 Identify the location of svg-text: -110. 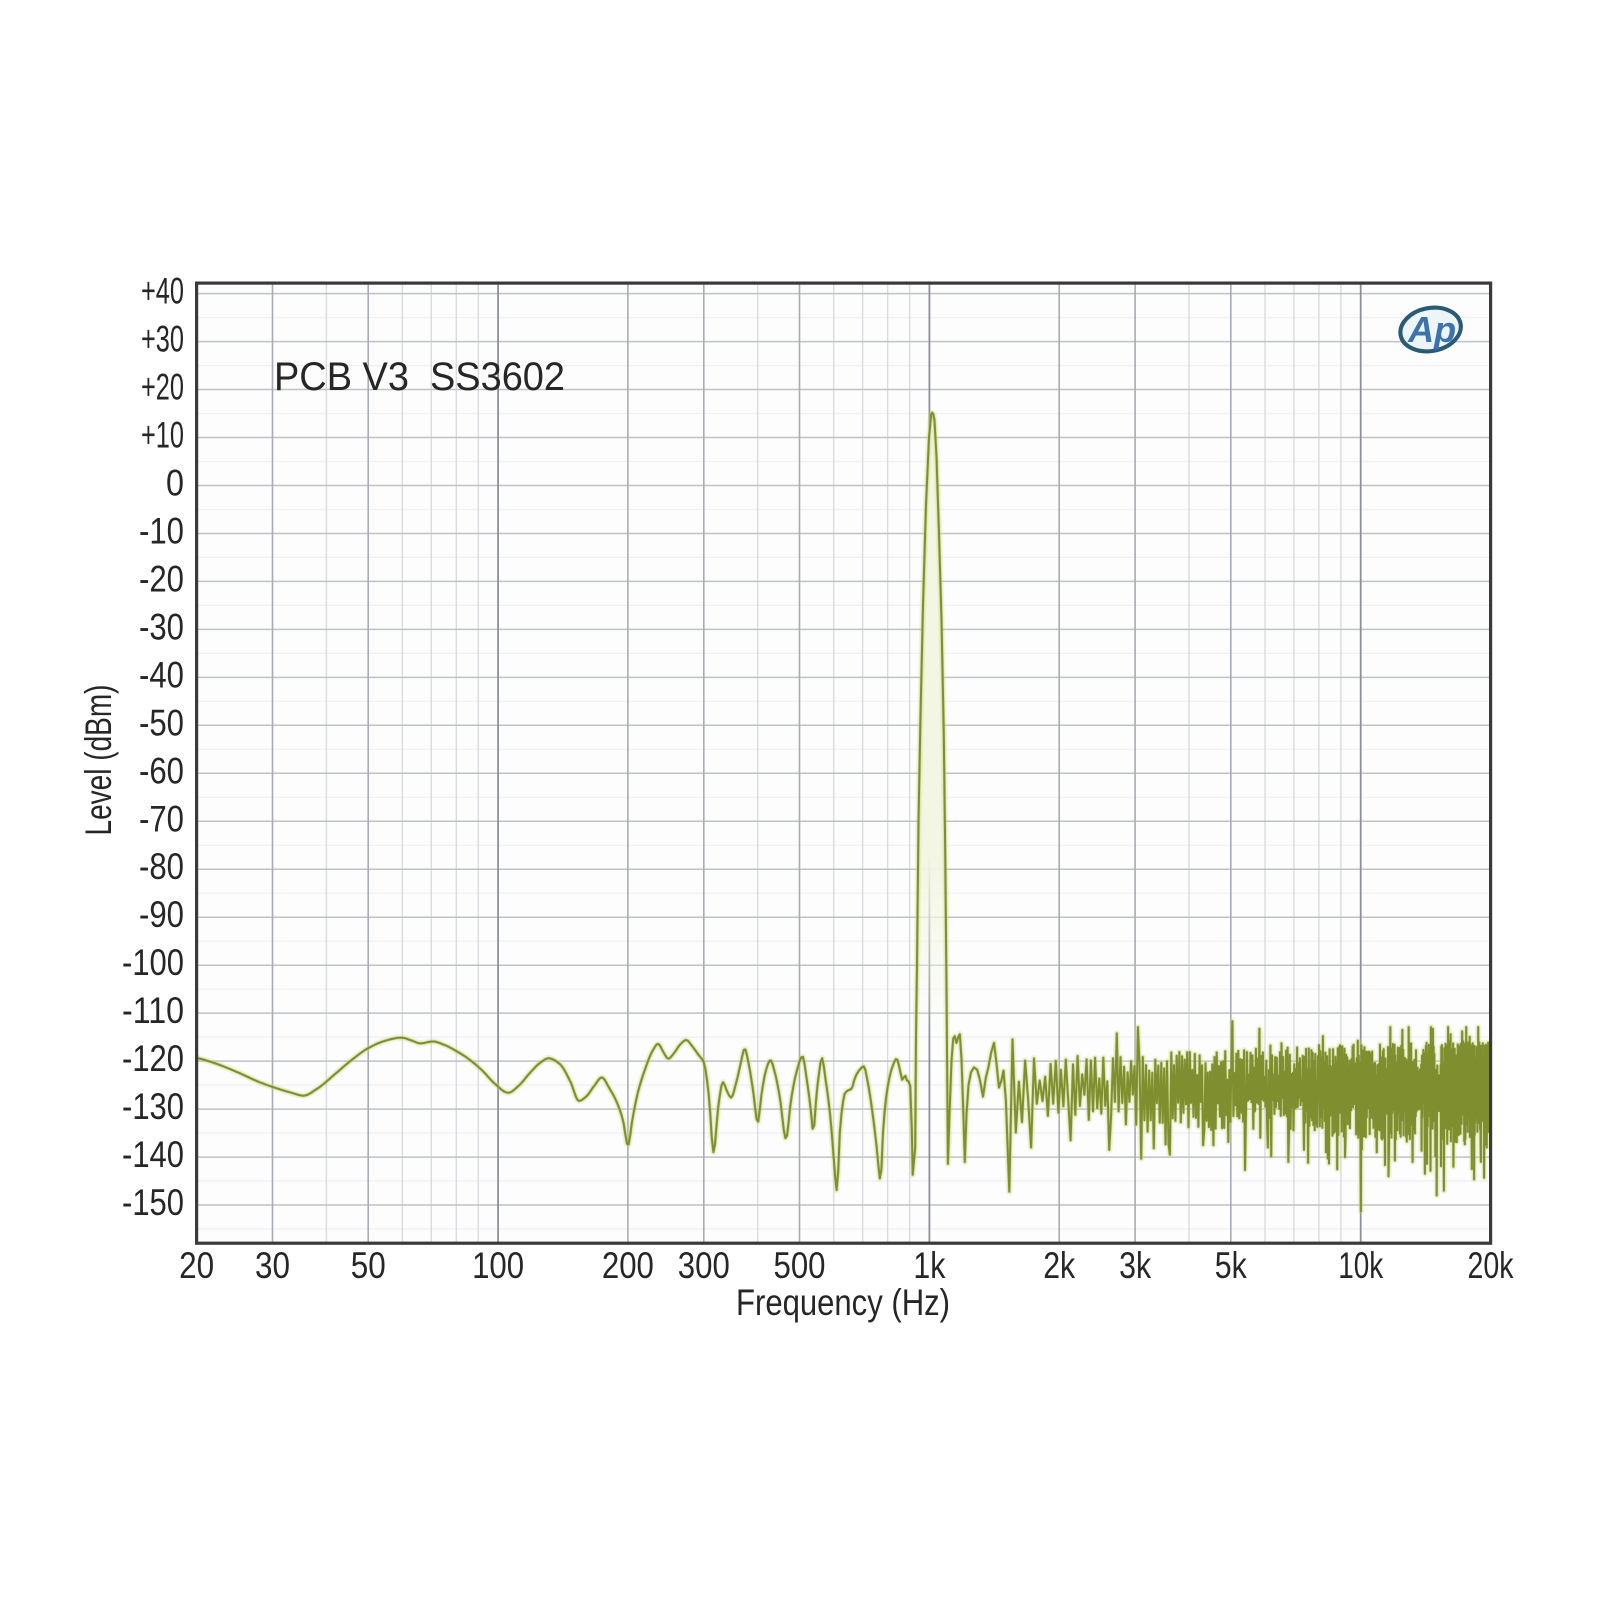
(153, 1010).